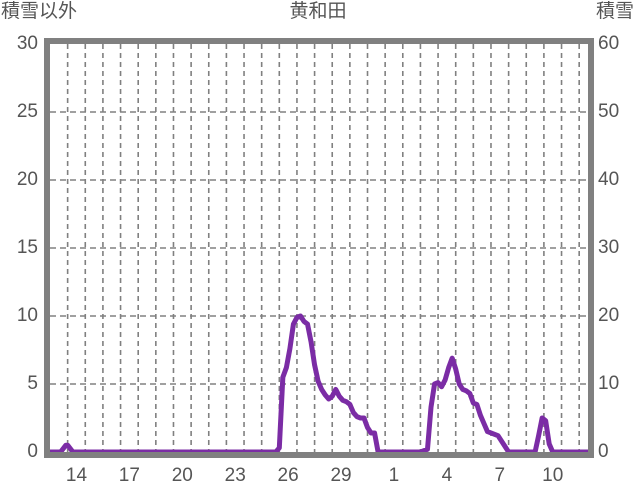 The width and height of the screenshot is (636, 501). I want to click on x-tick-label: 23, so click(235, 475).